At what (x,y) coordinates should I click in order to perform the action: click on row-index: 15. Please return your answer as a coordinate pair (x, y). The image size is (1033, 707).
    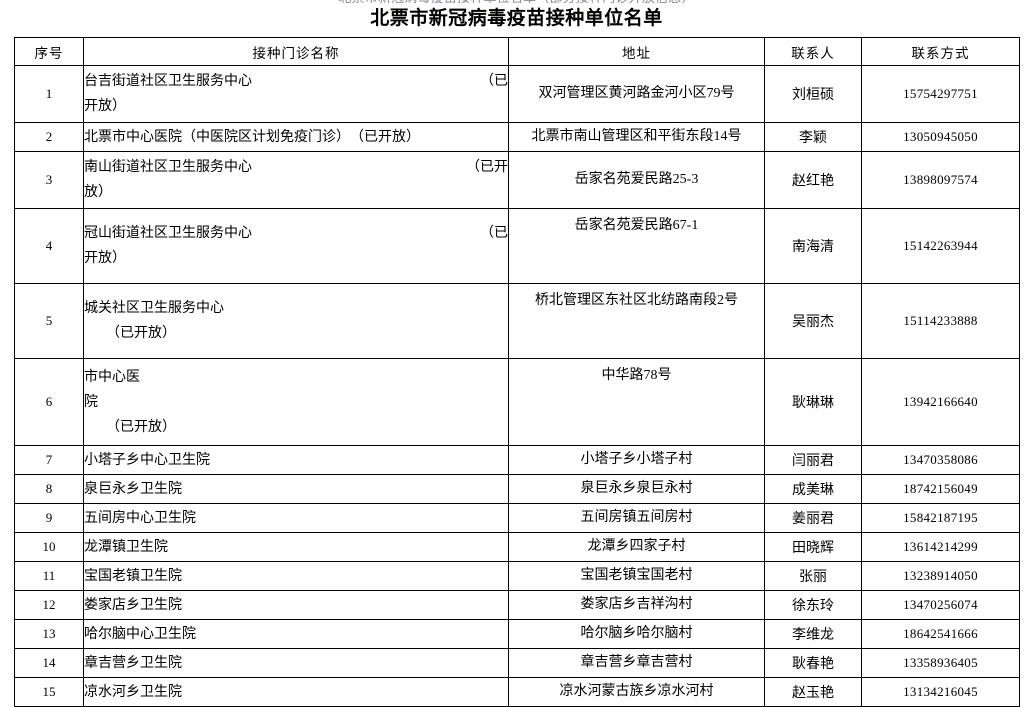
    Looking at the image, I should click on (49, 692).